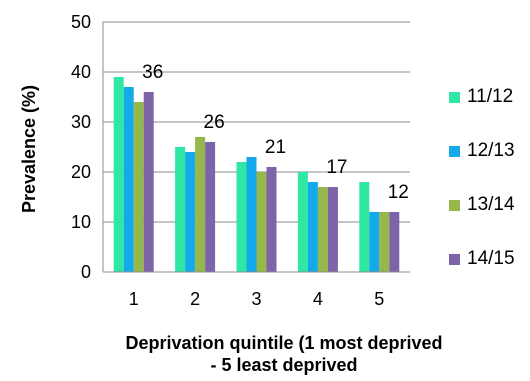  Describe the element at coordinates (491, 204) in the screenshot. I see `legend-label: 13/14` at that location.